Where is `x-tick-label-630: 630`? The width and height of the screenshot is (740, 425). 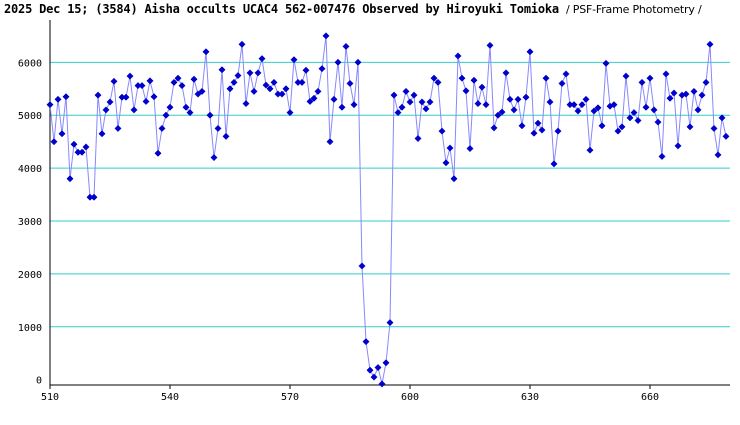
x-tick-label-630: 630 is located at coordinates (530, 397).